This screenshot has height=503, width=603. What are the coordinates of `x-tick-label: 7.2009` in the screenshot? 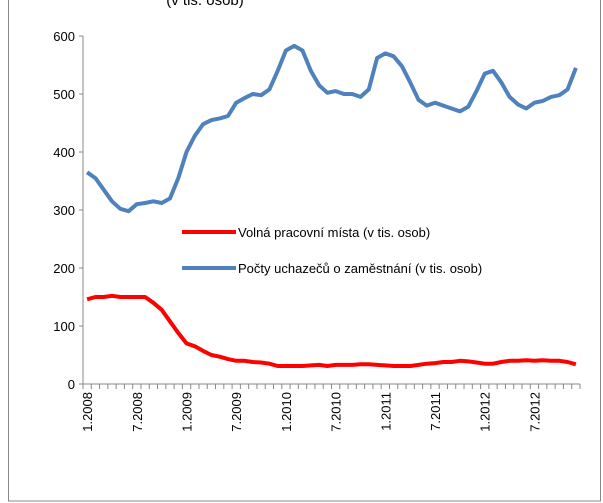 It's located at (236, 412).